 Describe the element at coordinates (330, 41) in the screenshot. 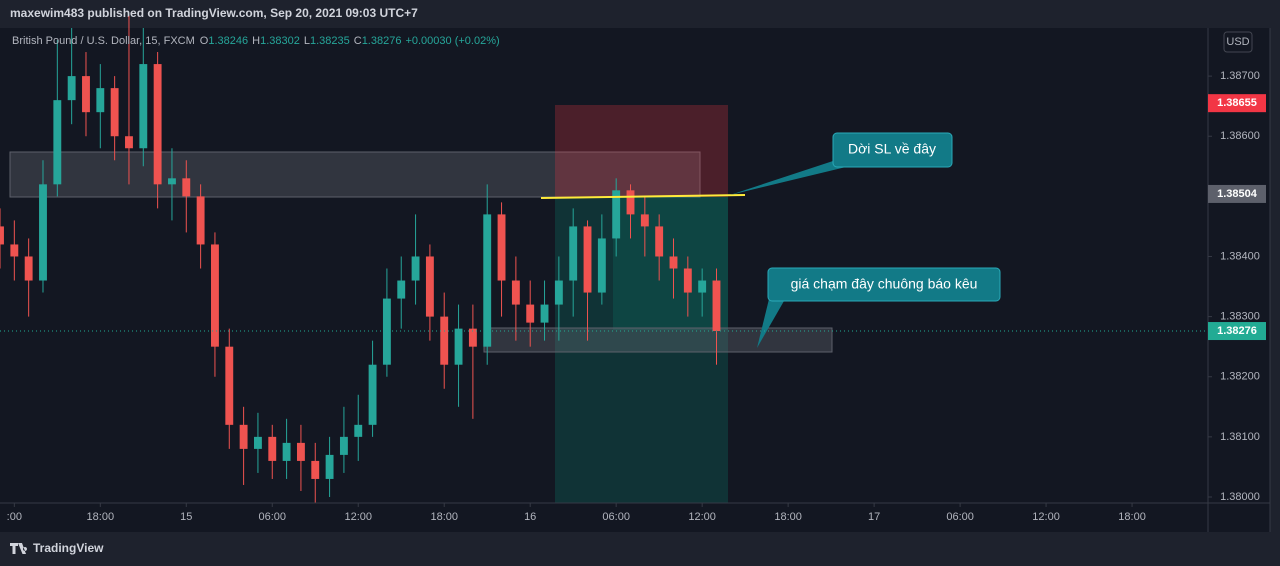

I see `legend-value: 1.38235` at that location.